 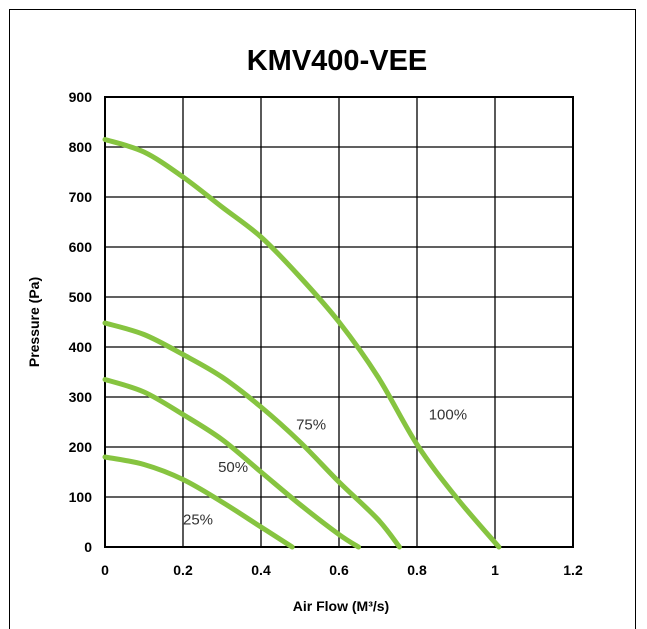 I want to click on y-tick-label: 100, so click(x=81, y=497).